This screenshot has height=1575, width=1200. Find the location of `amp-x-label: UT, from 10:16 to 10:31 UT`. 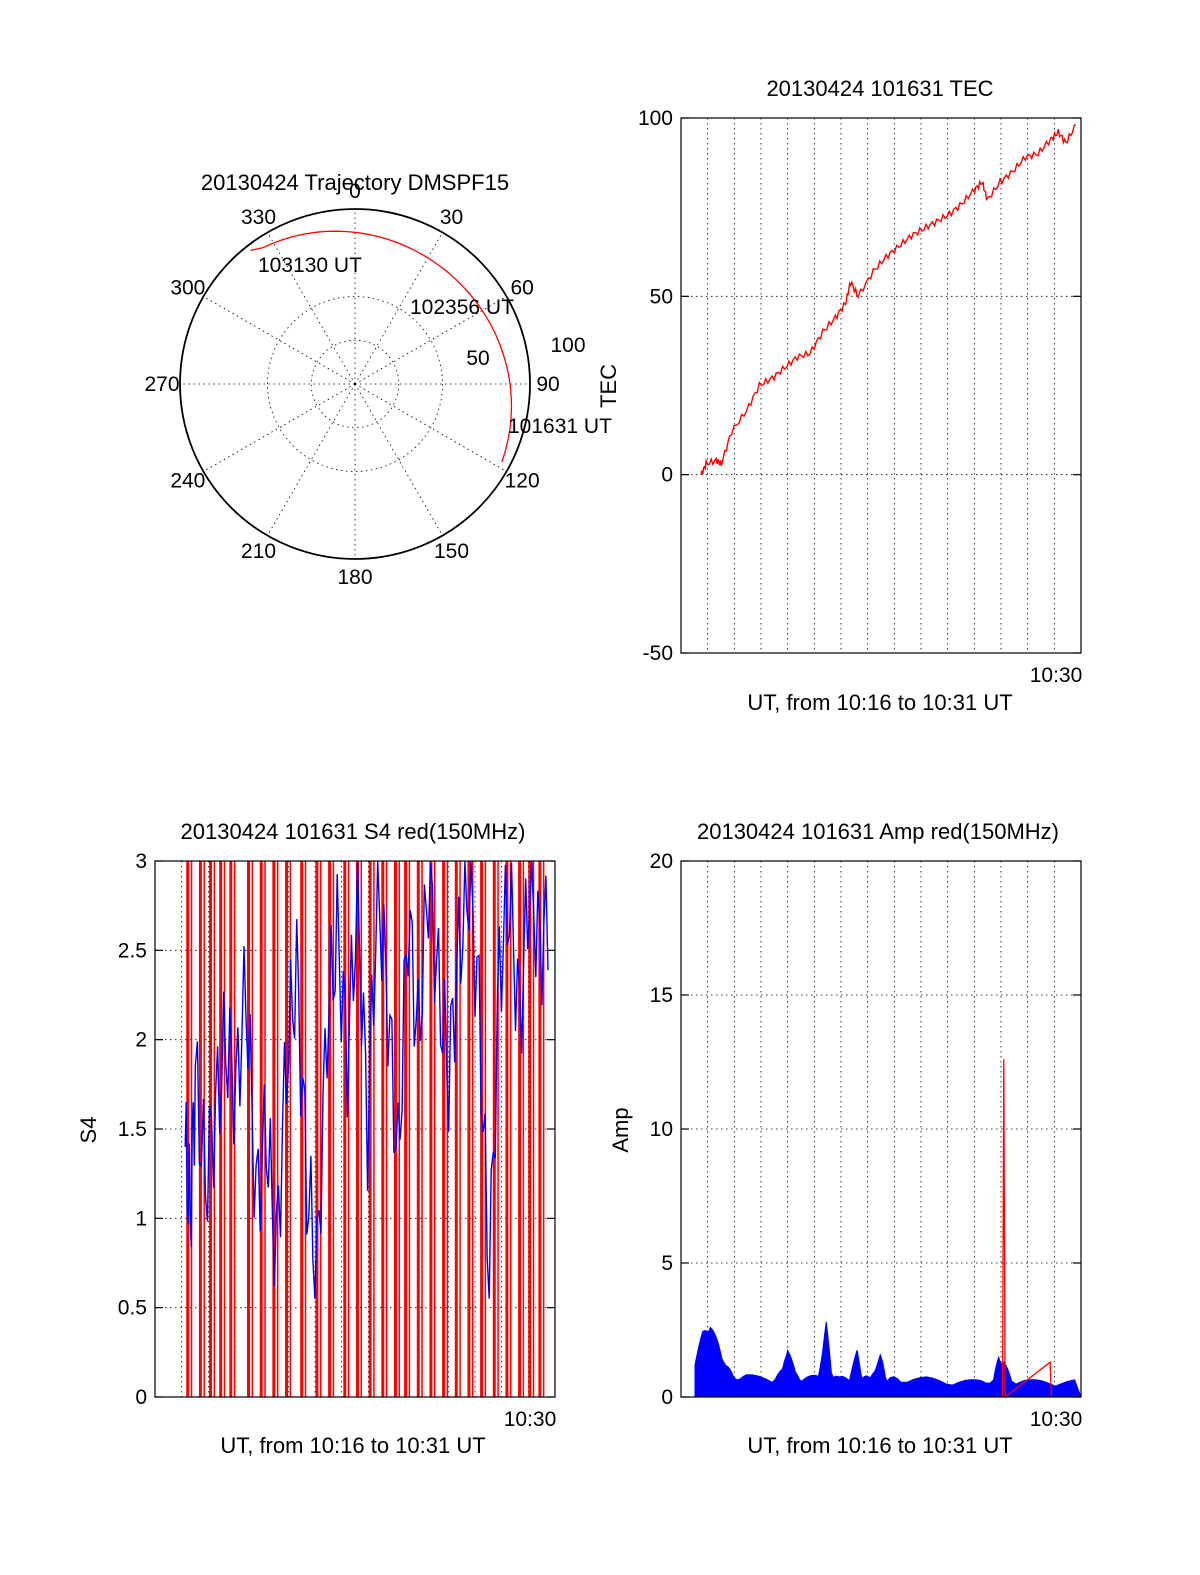

amp-x-label: UT, from 10:16 to 10:31 UT is located at coordinates (879, 1445).